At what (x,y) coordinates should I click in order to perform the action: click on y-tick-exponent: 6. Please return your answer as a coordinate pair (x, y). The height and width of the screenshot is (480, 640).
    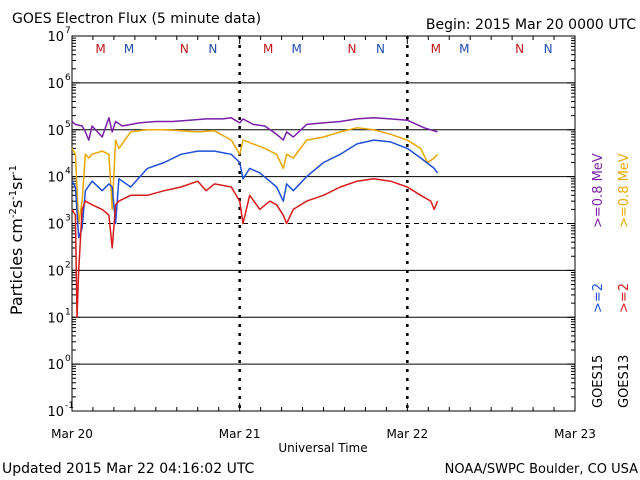
    Looking at the image, I should click on (68, 78).